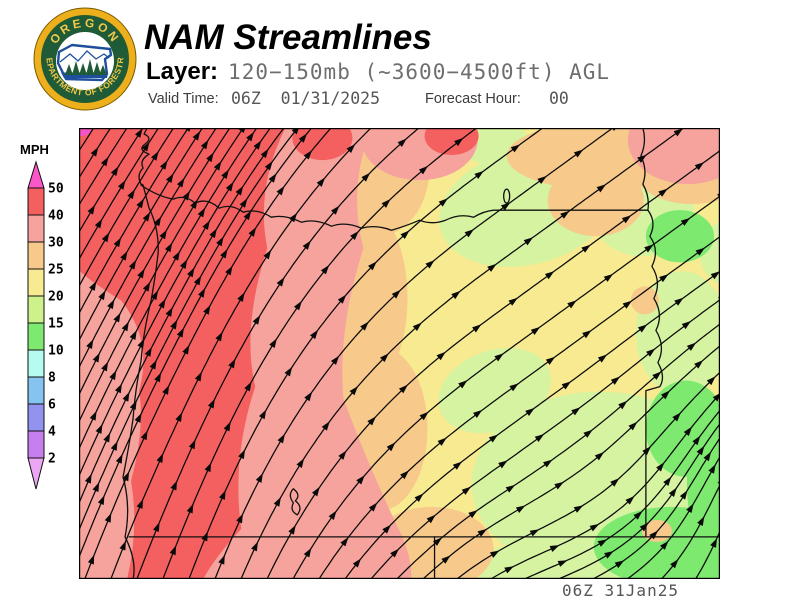 The width and height of the screenshot is (800, 600). Describe the element at coordinates (56, 297) in the screenshot. I see `legend-tick-label: 20` at that location.